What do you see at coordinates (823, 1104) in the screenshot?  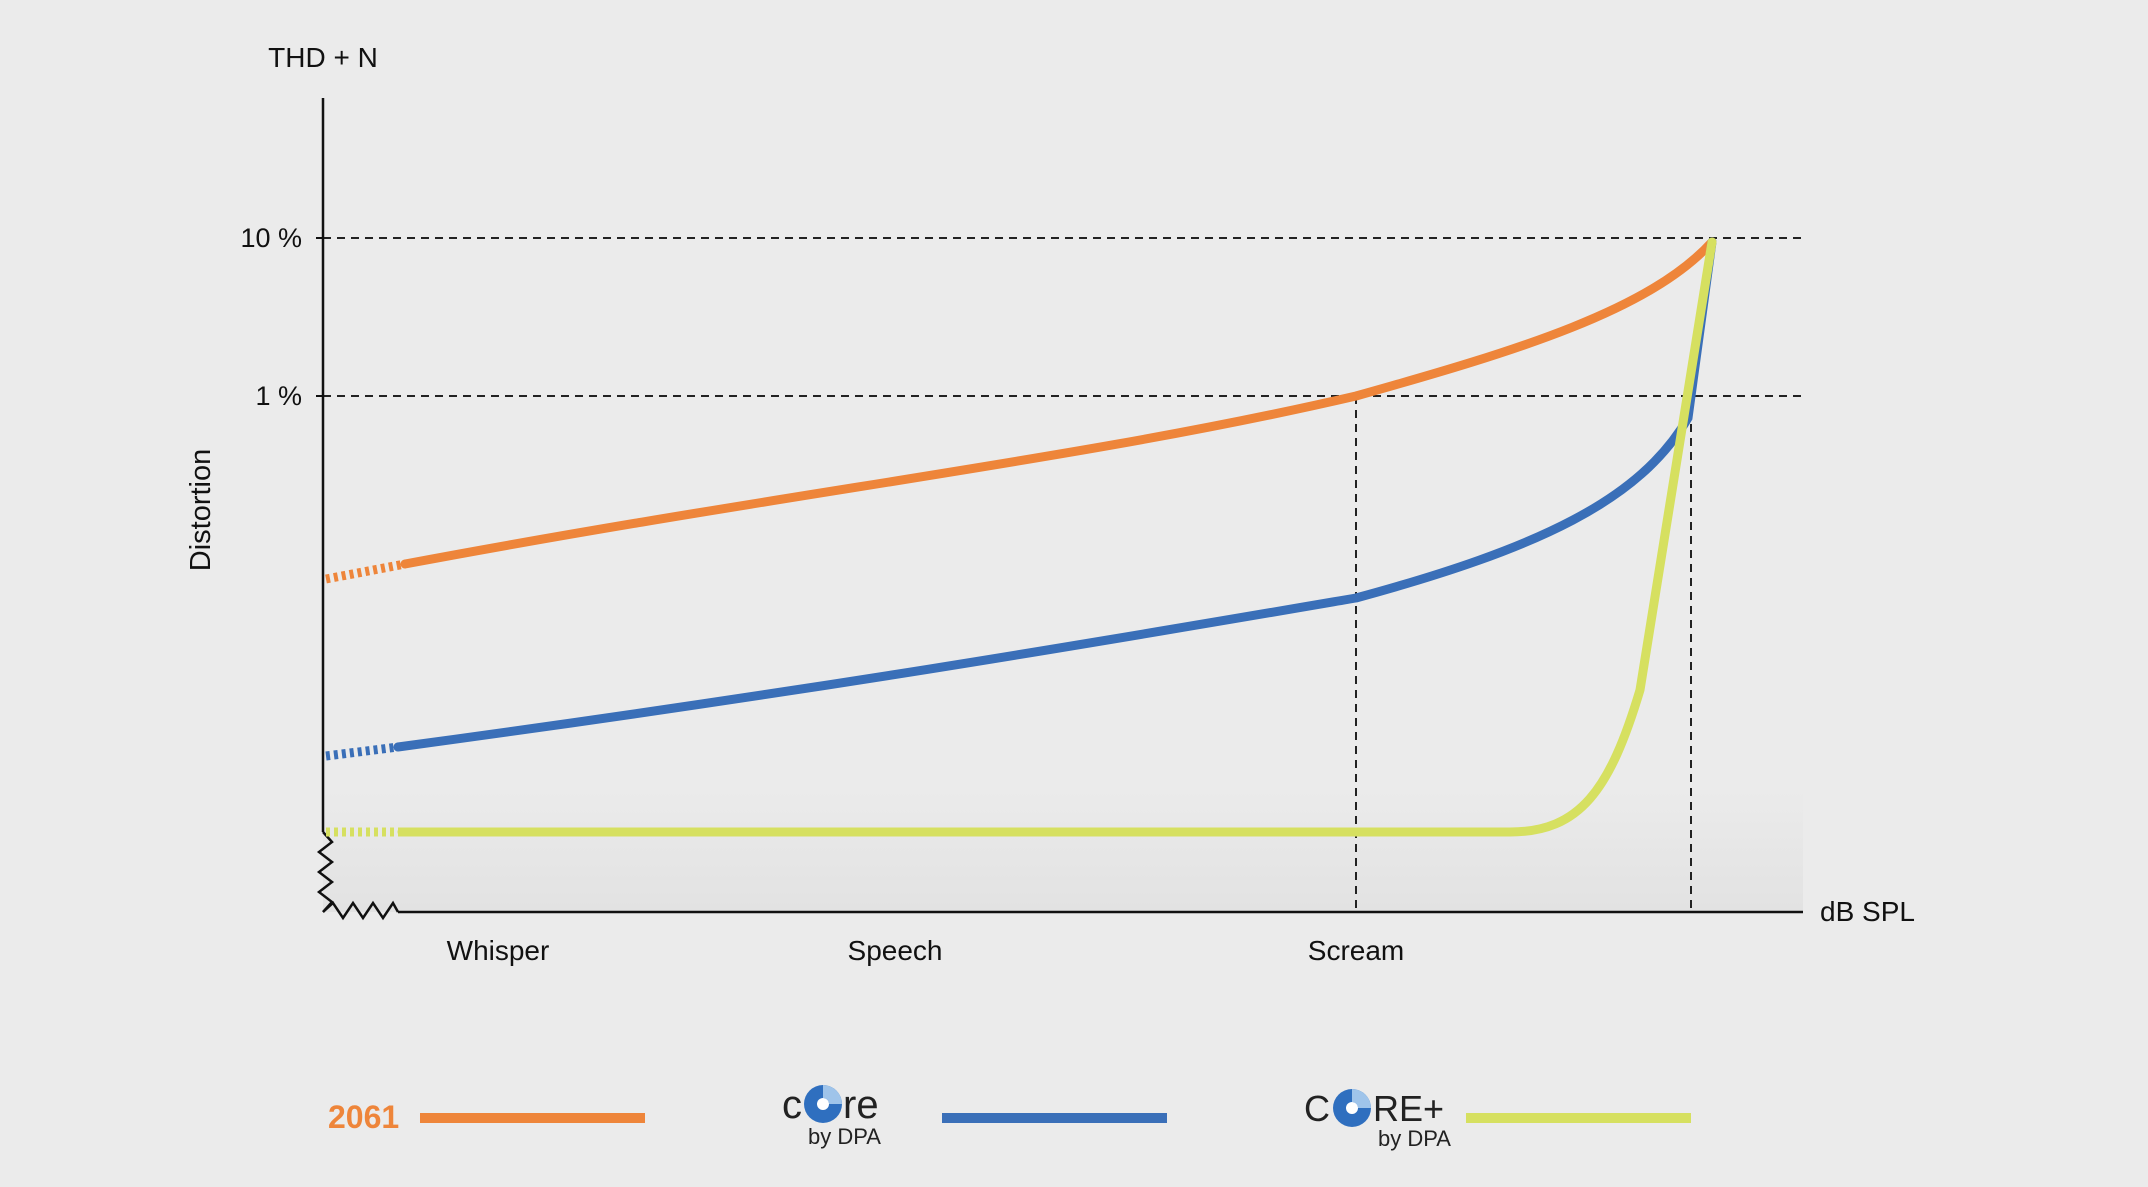 I see `core-logo-disc-icon` at bounding box center [823, 1104].